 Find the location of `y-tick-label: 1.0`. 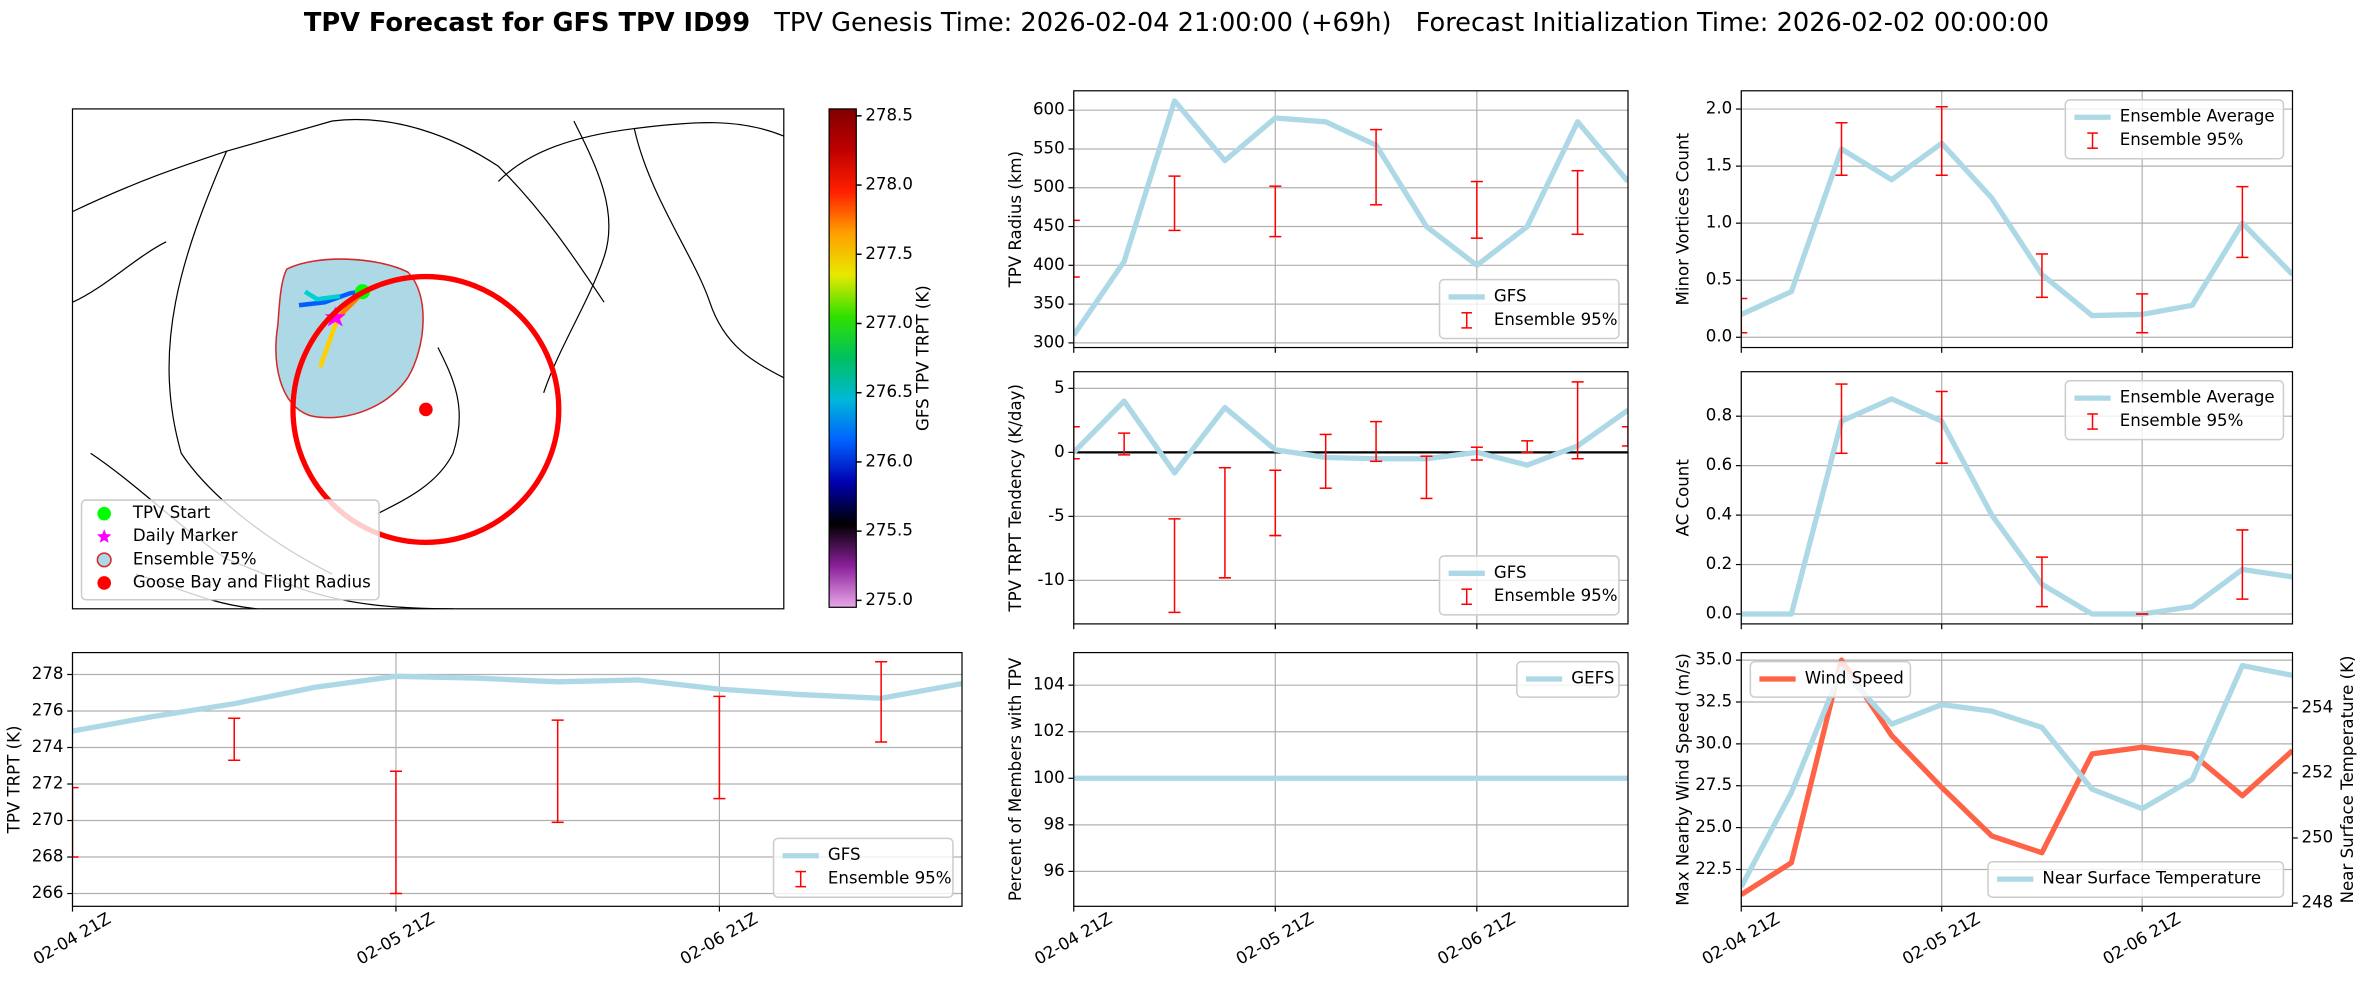

y-tick-label: 1.0 is located at coordinates (1719, 222).